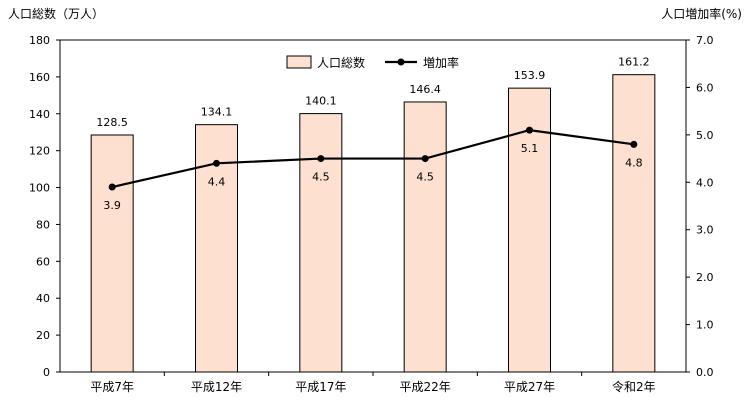 The image size is (747, 405). I want to click on left-axis-tick-label: 20, so click(43, 335).